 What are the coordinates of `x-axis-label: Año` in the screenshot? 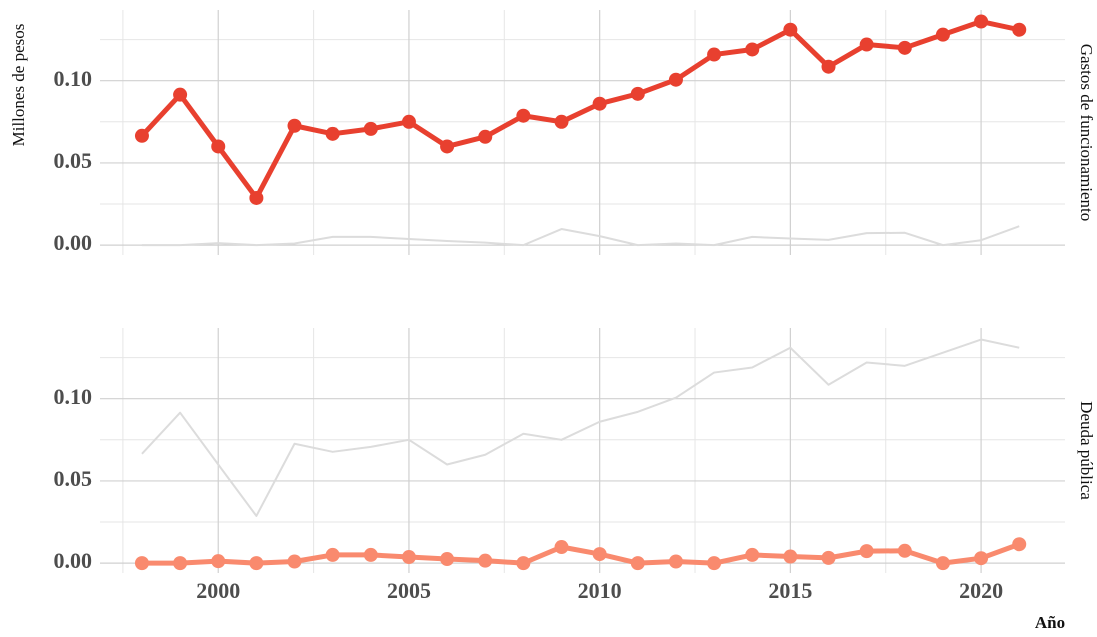 It's located at (1050, 622).